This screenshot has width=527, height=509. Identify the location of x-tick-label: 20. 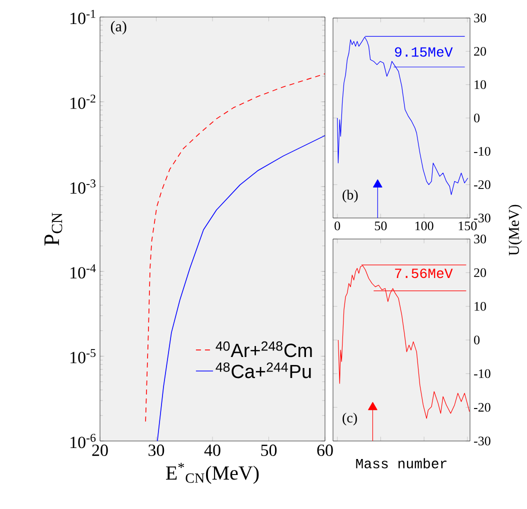
(100, 450).